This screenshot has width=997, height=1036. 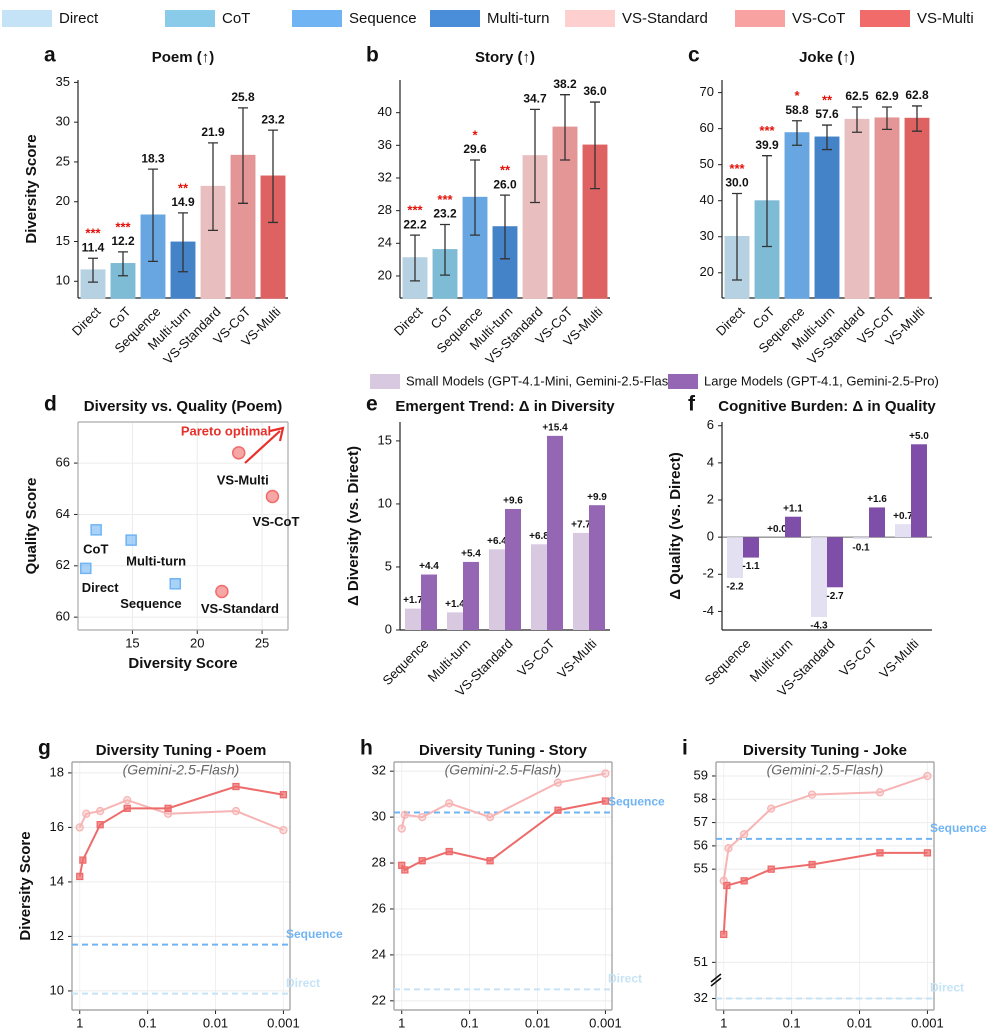 I want to click on y-tick-label: 58, so click(x=701, y=798).